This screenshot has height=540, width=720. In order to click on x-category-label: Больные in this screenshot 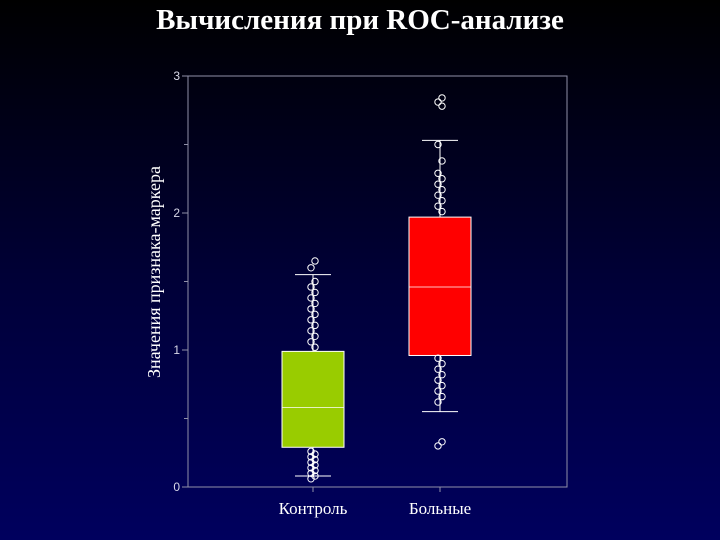, I will do `click(440, 508)`.